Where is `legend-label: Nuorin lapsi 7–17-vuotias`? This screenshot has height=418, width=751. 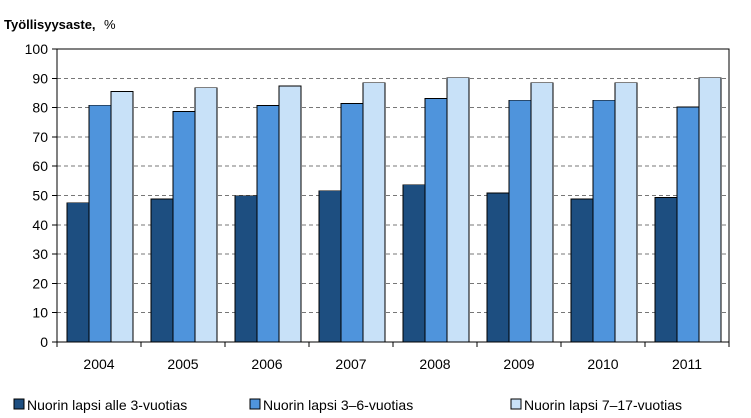 legend-label: Nuorin lapsi 7–17-vuotias is located at coordinates (603, 405).